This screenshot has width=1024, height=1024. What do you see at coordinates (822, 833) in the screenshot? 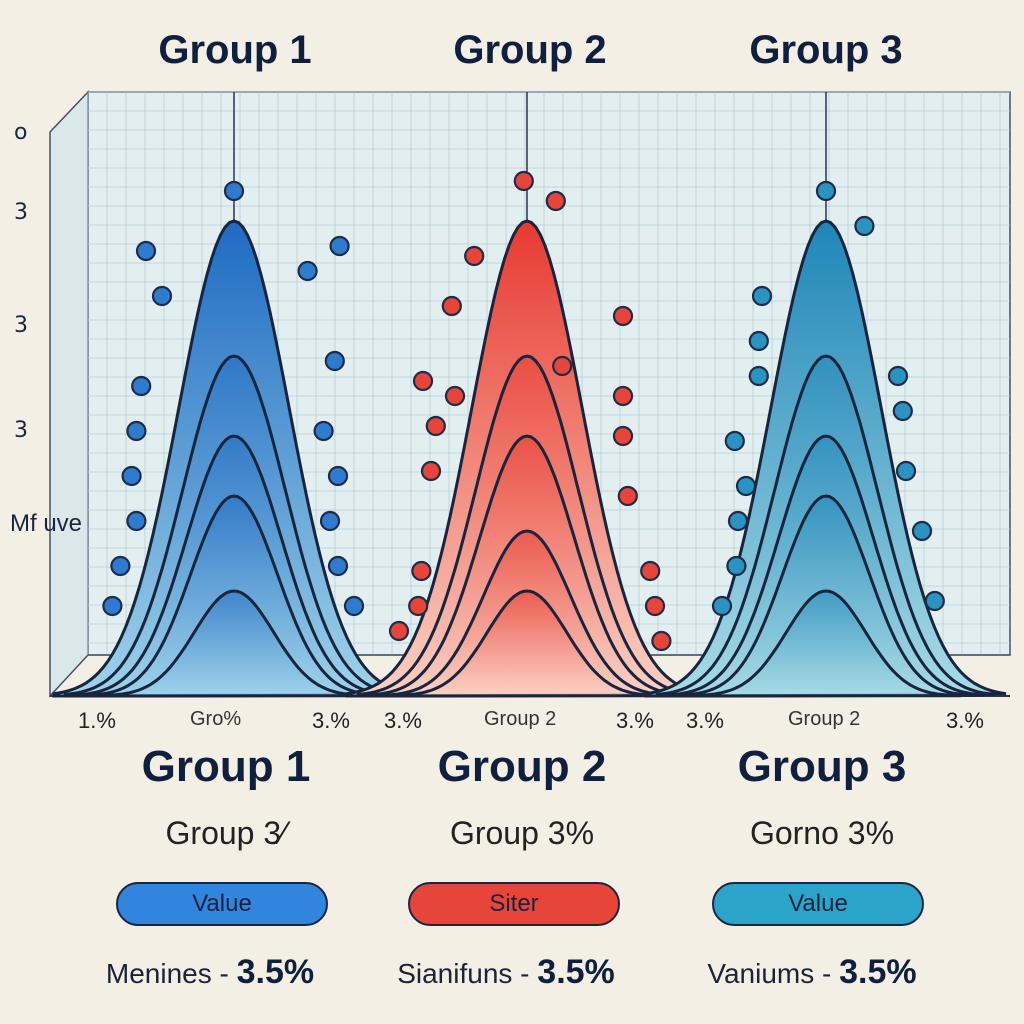
I see `card-subtitle-3: Gorno 3%` at bounding box center [822, 833].